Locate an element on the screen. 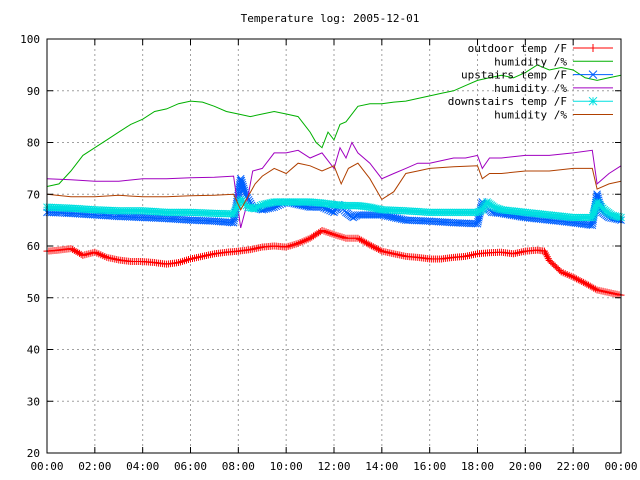 The height and width of the screenshot is (480, 640). x-tick-label: 08:00 is located at coordinates (238, 466).